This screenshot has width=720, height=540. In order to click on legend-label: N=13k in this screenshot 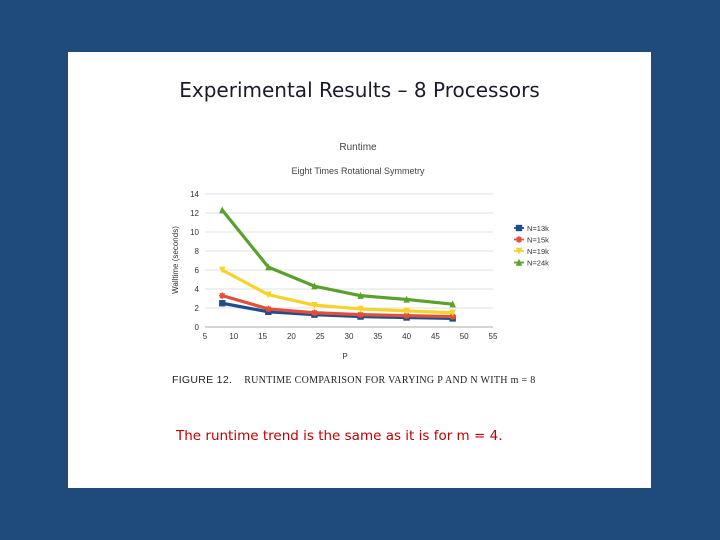, I will do `click(538, 228)`.